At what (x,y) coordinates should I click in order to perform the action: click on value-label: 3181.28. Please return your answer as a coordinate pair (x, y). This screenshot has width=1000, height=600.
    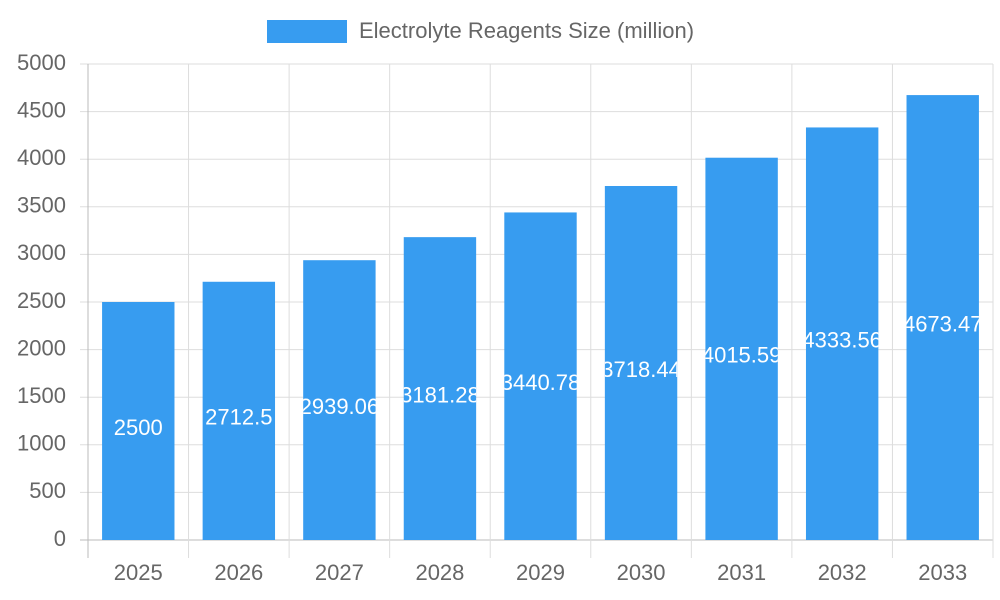
    Looking at the image, I should click on (440, 394).